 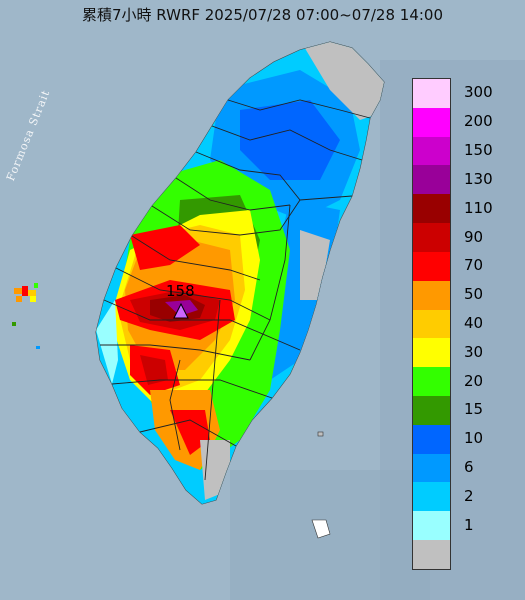 What do you see at coordinates (478, 150) in the screenshot?
I see `legend-label: 150` at bounding box center [478, 150].